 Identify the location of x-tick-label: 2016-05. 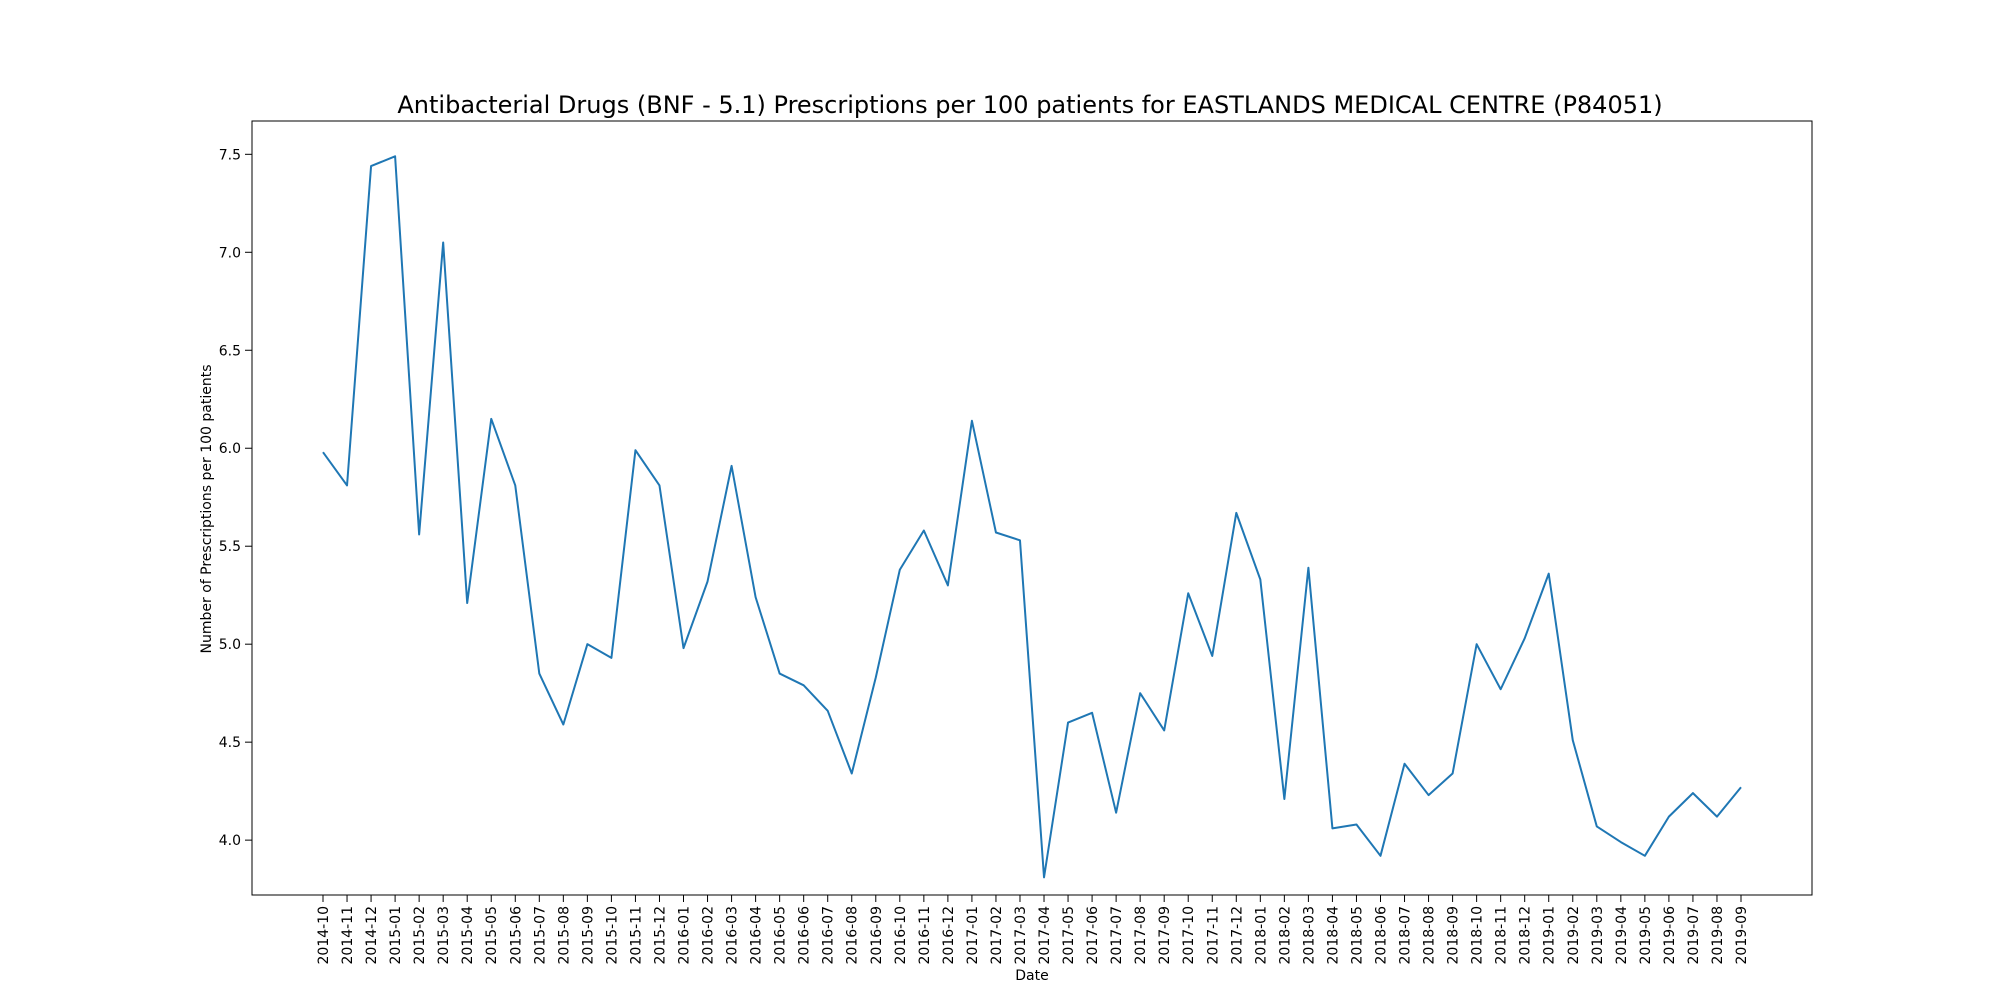
(781, 935).